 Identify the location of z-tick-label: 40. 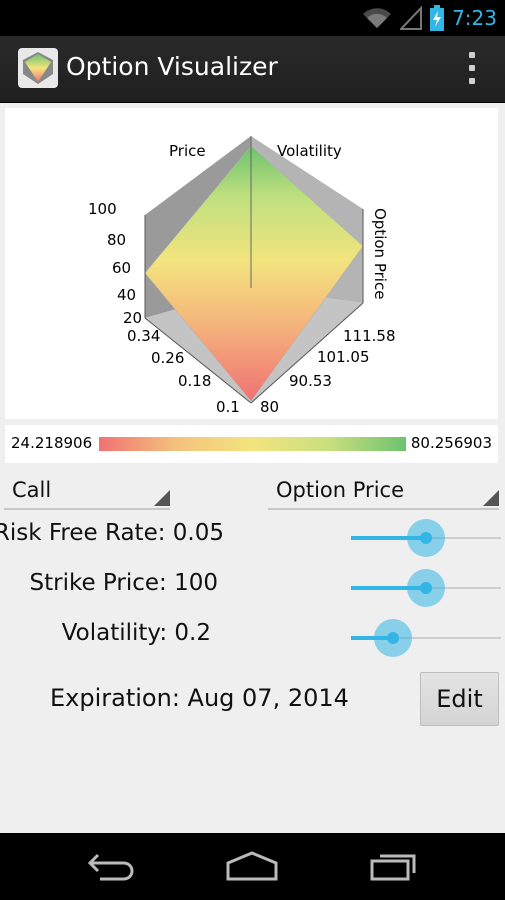
(126, 295).